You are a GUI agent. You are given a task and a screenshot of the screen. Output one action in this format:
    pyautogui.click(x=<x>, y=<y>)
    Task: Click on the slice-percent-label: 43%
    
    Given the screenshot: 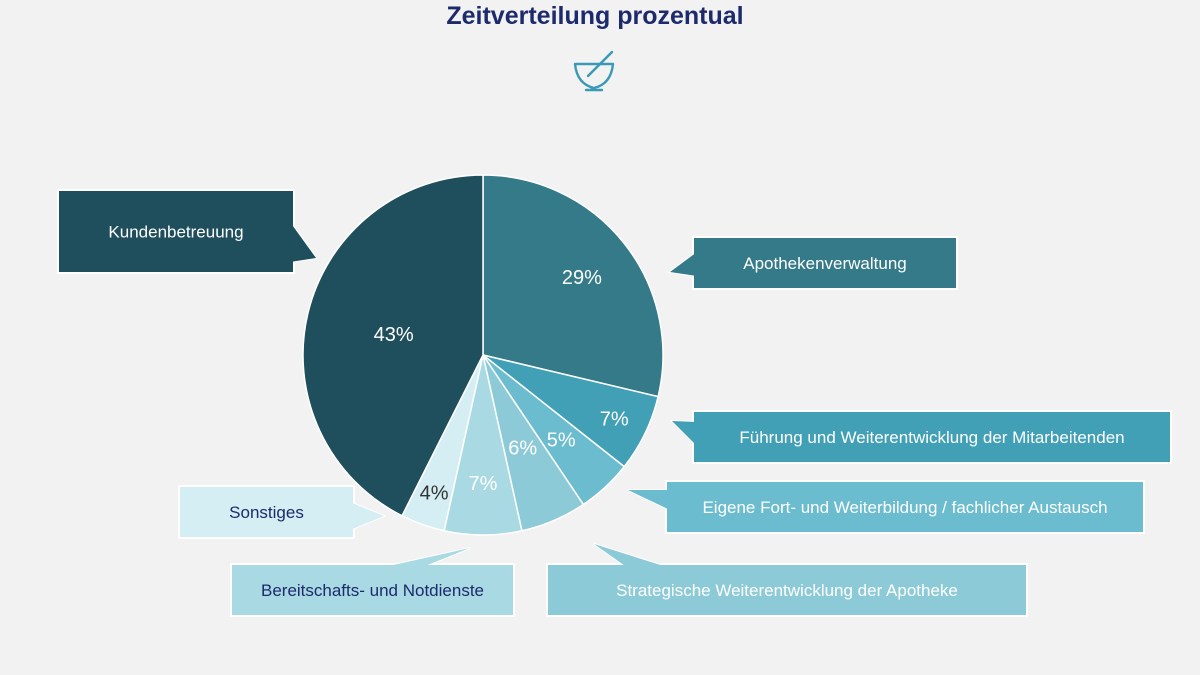 What is the action you would take?
    pyautogui.click(x=394, y=335)
    